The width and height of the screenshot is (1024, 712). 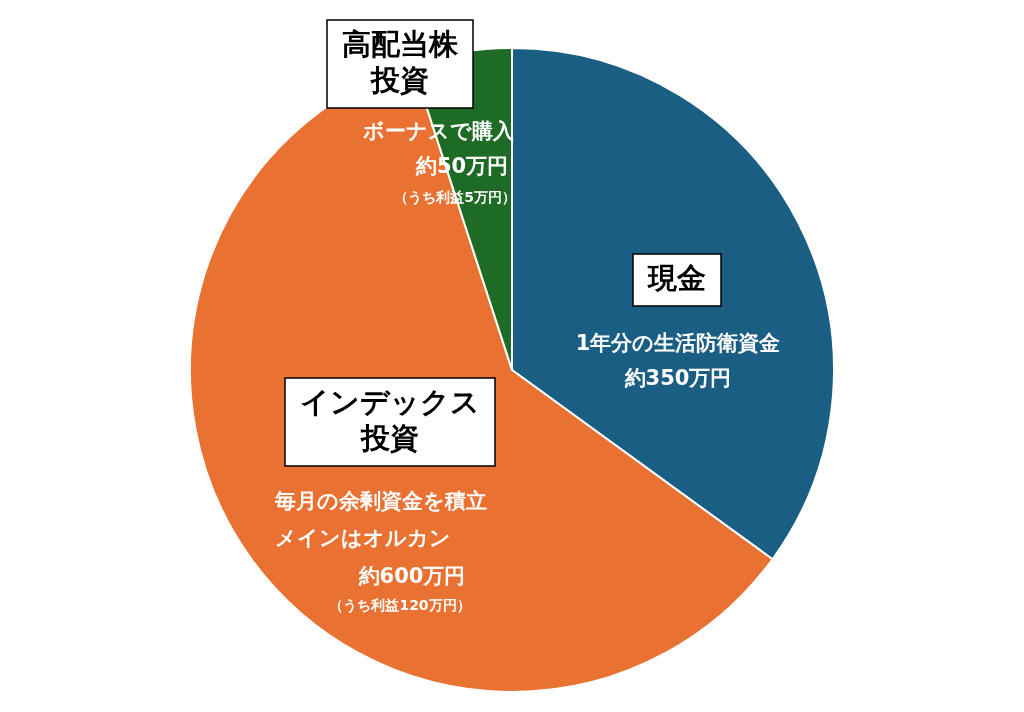 I want to click on text: 1年分の生活防衛資金, so click(x=678, y=343).